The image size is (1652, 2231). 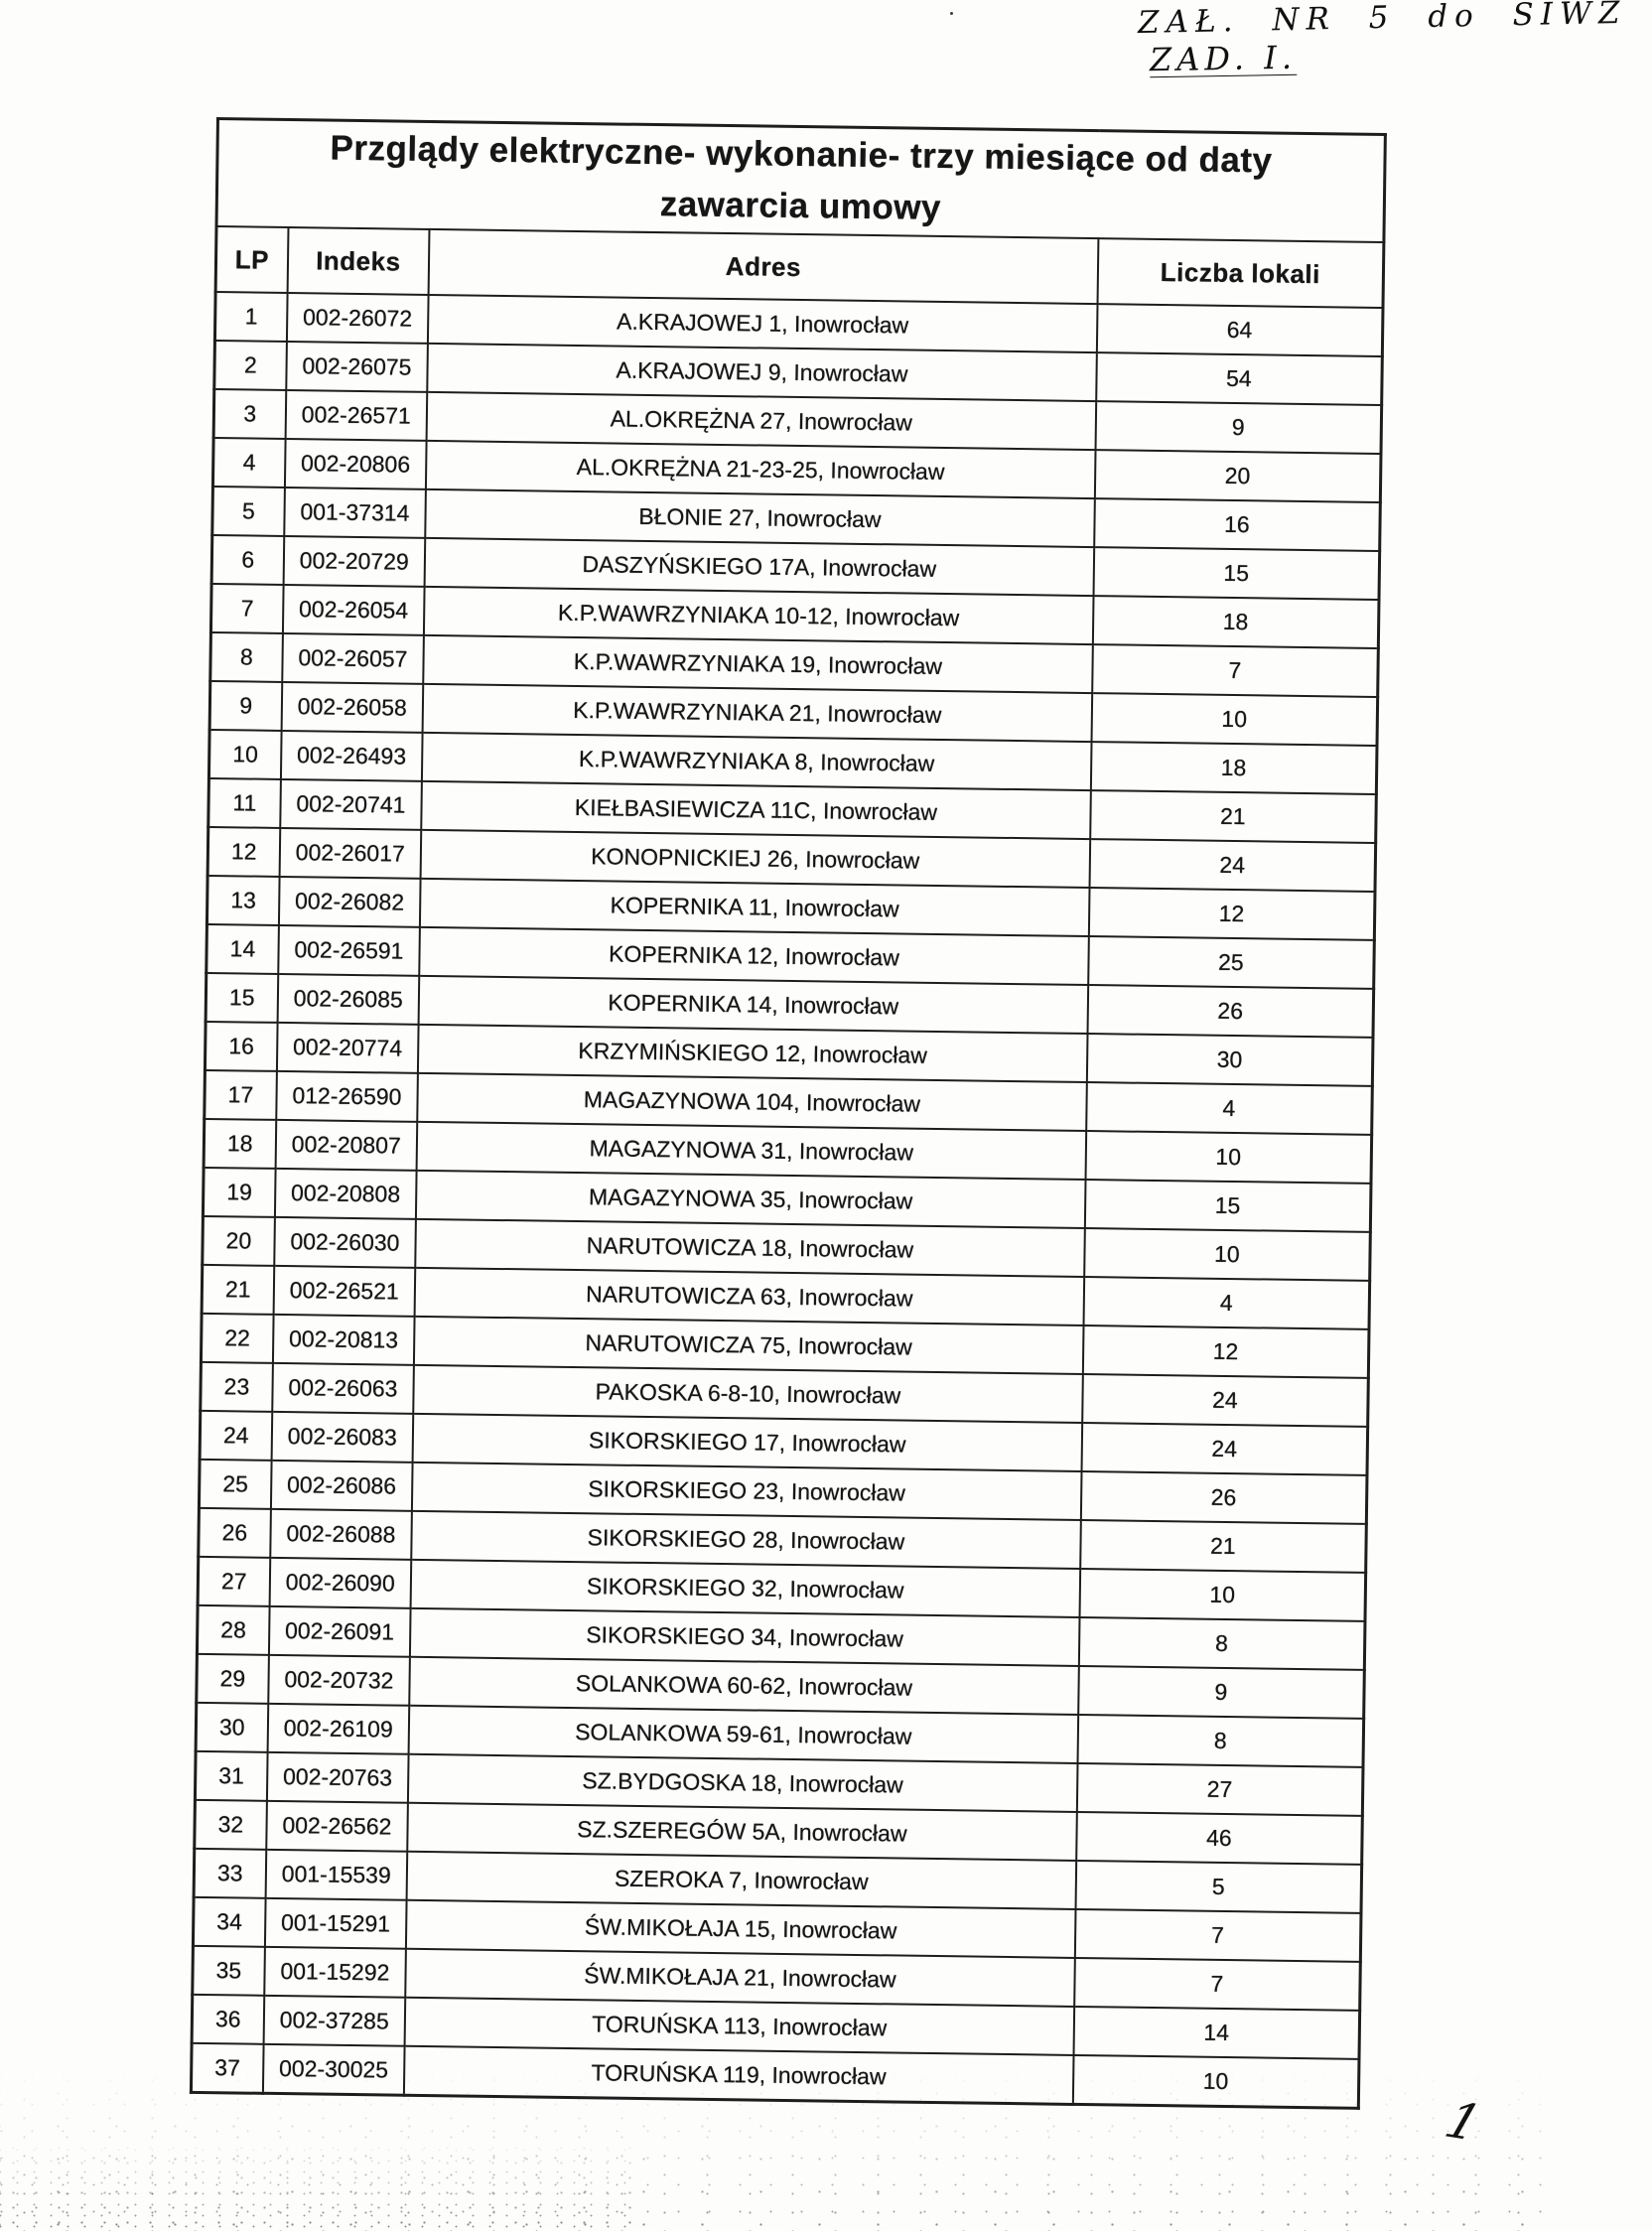 What do you see at coordinates (318, 2184) in the screenshot?
I see `scan-noise-left` at bounding box center [318, 2184].